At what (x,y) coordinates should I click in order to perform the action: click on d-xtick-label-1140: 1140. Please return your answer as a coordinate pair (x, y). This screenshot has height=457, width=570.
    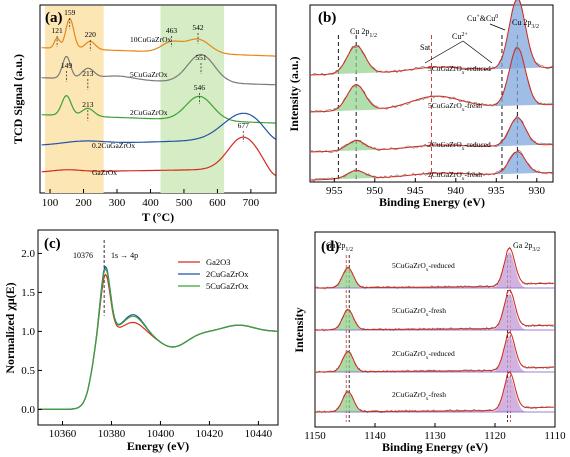
    Looking at the image, I should click on (375, 436).